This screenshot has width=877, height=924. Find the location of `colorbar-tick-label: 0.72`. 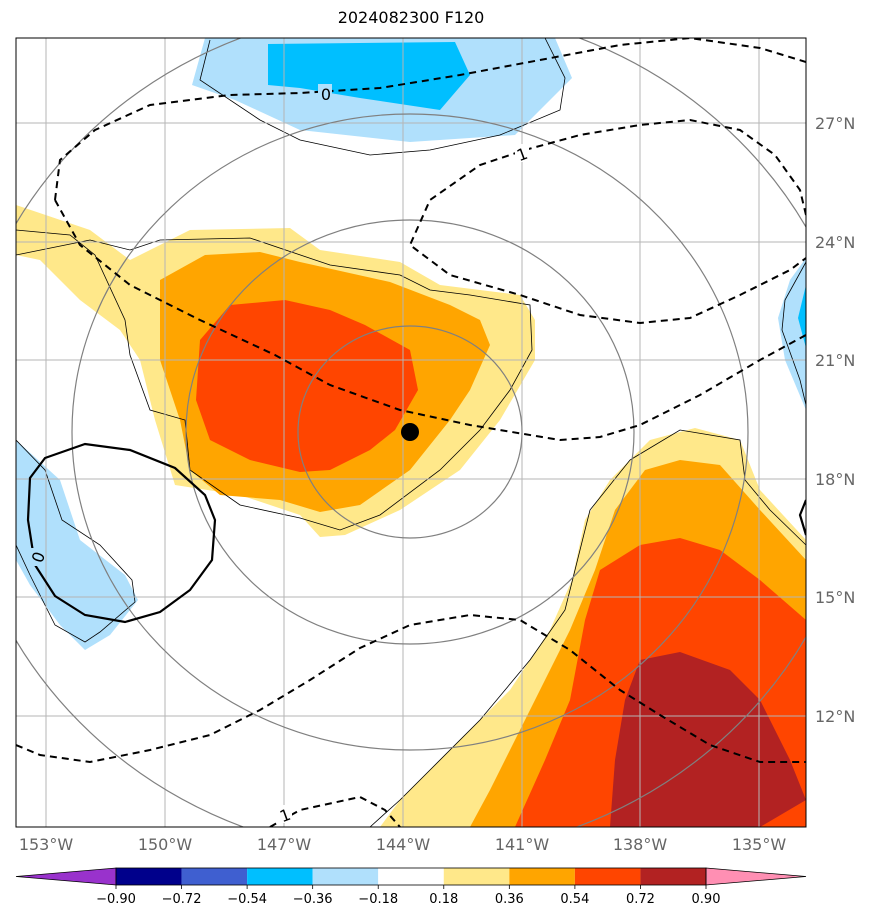

colorbar-tick-label: 0.72 is located at coordinates (640, 899).